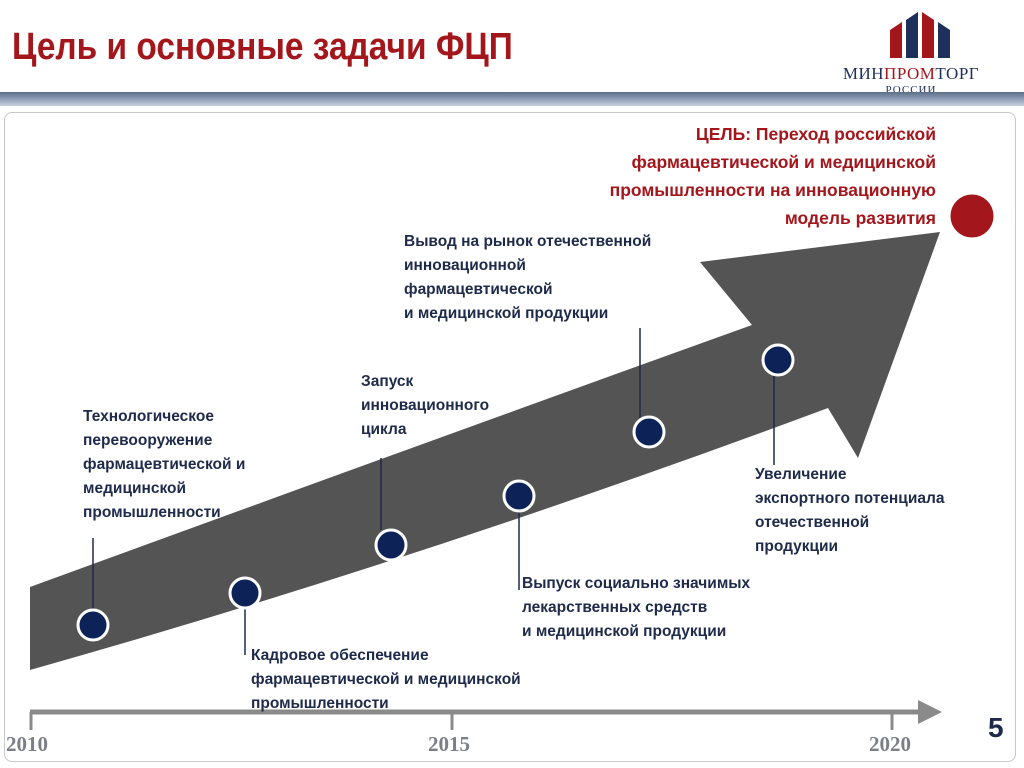  I want to click on milestone-label-1-line: перевооружение, so click(148, 440).